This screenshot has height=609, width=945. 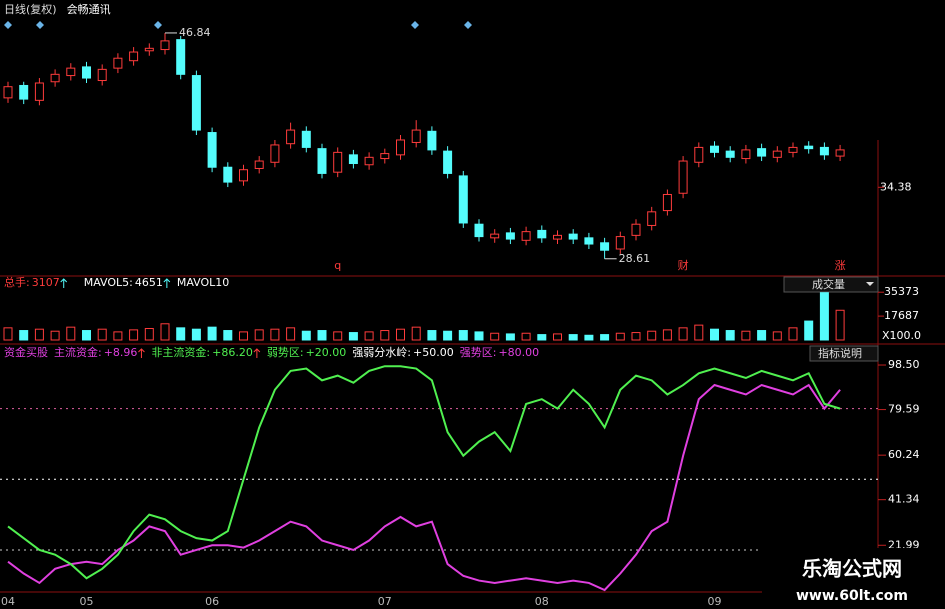 I want to click on button-box, so click(x=844, y=353).